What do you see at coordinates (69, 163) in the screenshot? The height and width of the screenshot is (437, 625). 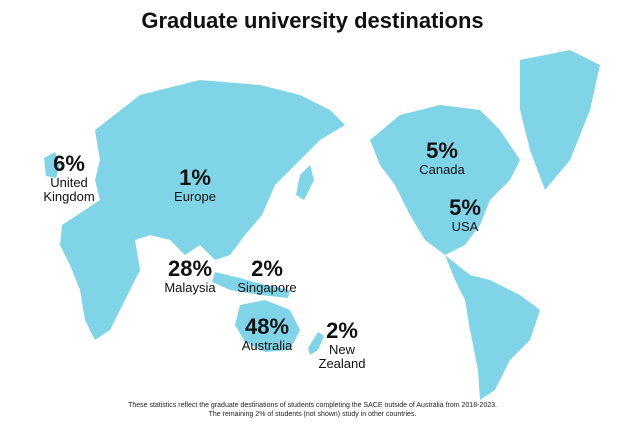 I see `percent: 6%` at bounding box center [69, 163].